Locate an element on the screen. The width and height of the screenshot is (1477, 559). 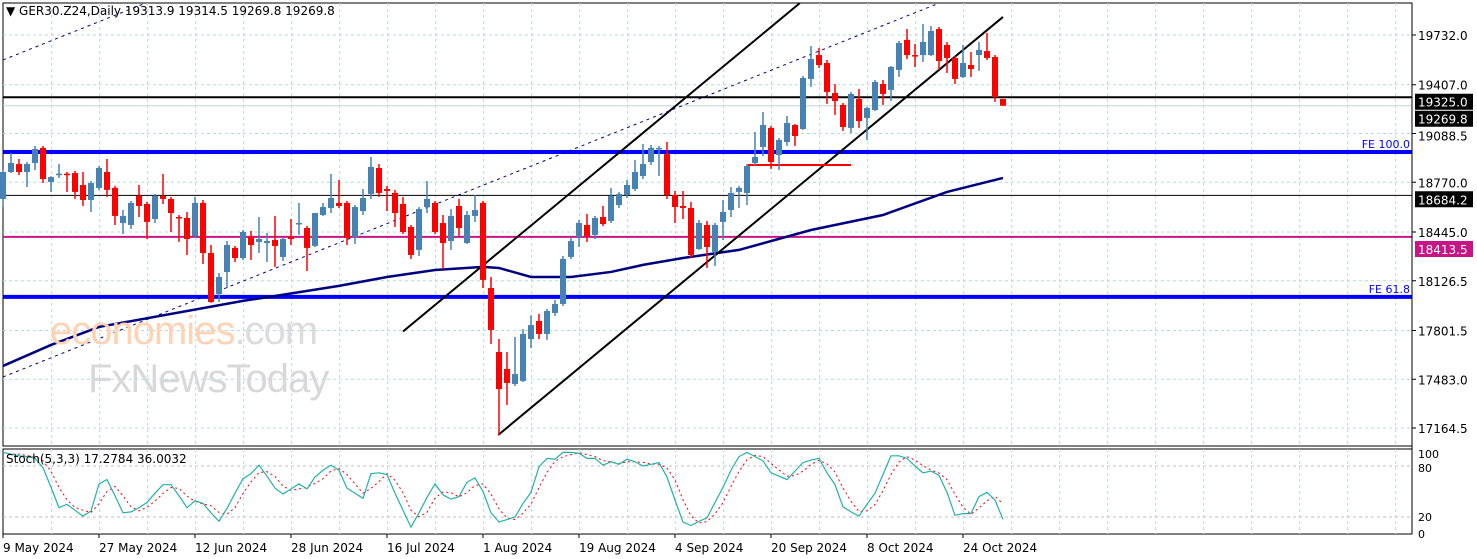
price-tick-label: 19732.0 is located at coordinates (1443, 36).